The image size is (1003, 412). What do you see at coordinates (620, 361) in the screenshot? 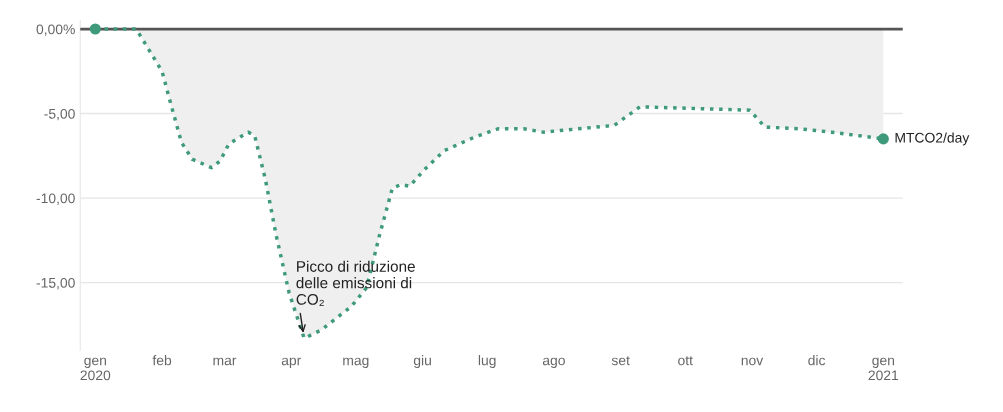
I see `x-tick-label: set` at bounding box center [620, 361].